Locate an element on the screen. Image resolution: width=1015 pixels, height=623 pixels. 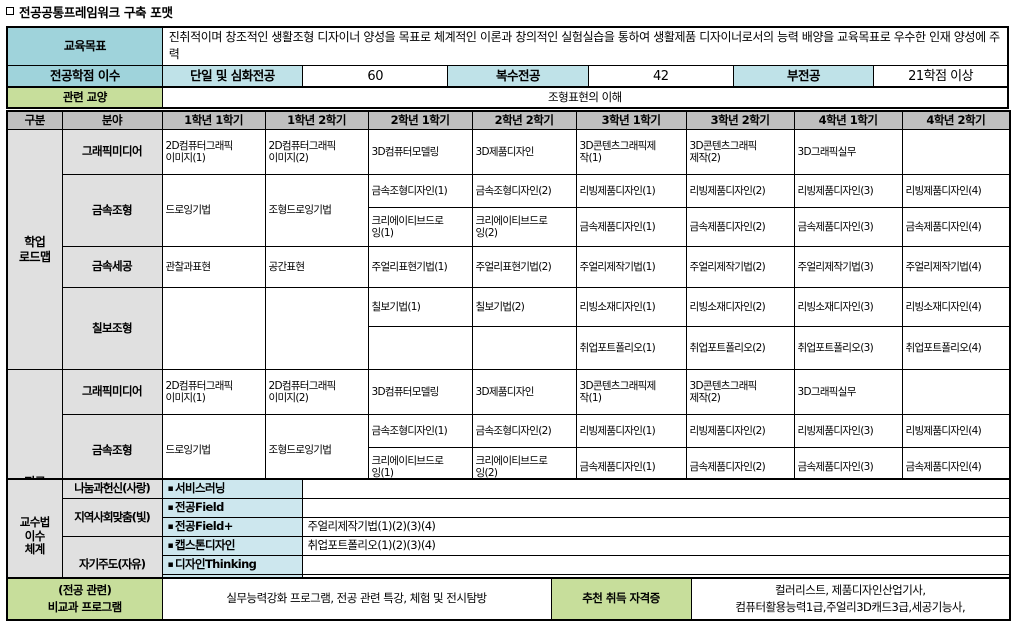
teaching-core-value-1: 지역사회맞춤(빛) is located at coordinates (112, 517).